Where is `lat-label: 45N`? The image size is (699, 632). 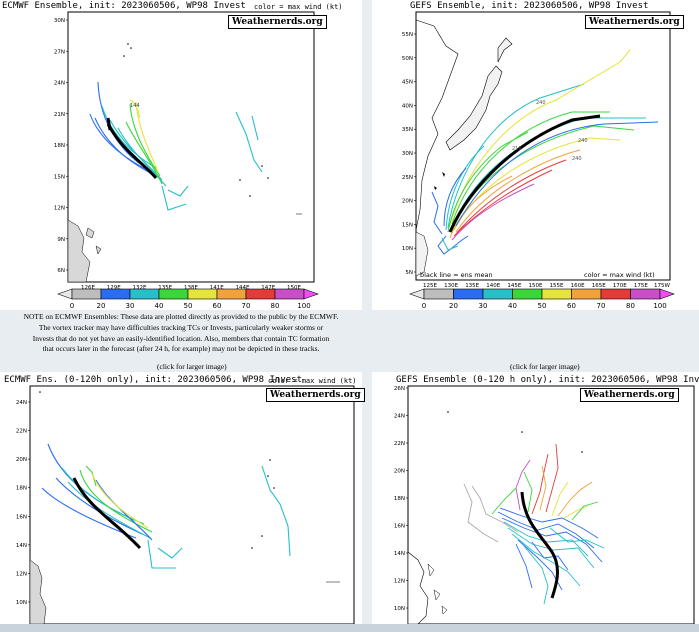
lat-label: 45N is located at coordinates (407, 83).